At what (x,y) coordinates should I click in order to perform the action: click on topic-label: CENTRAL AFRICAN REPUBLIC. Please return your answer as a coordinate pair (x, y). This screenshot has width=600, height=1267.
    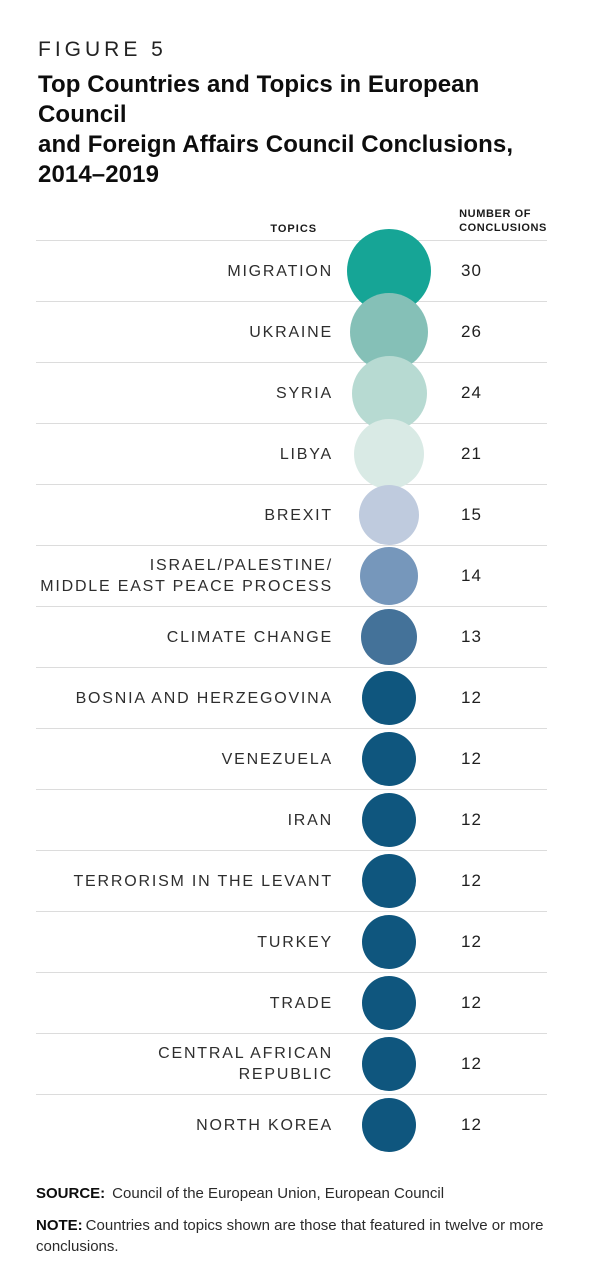
    Looking at the image, I should click on (245, 1064).